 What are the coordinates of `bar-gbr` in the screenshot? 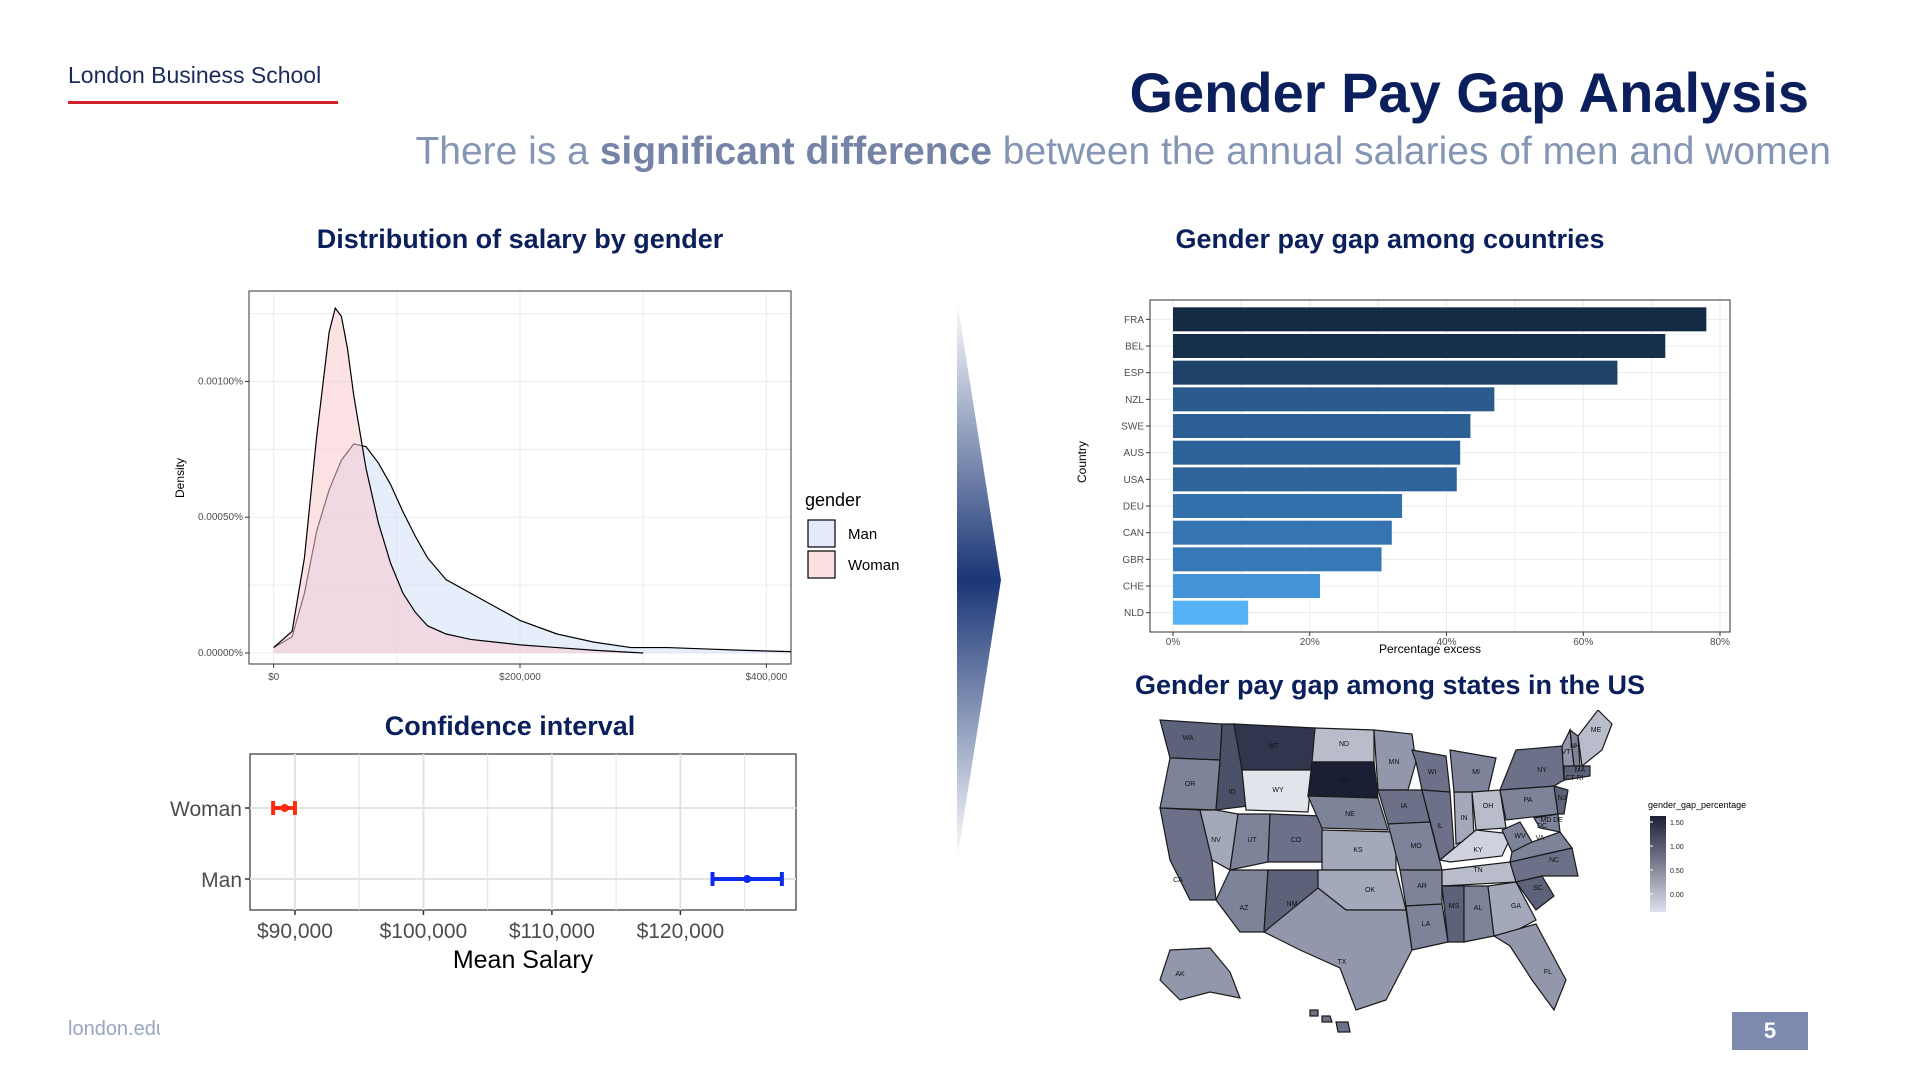 It's located at (1277, 559).